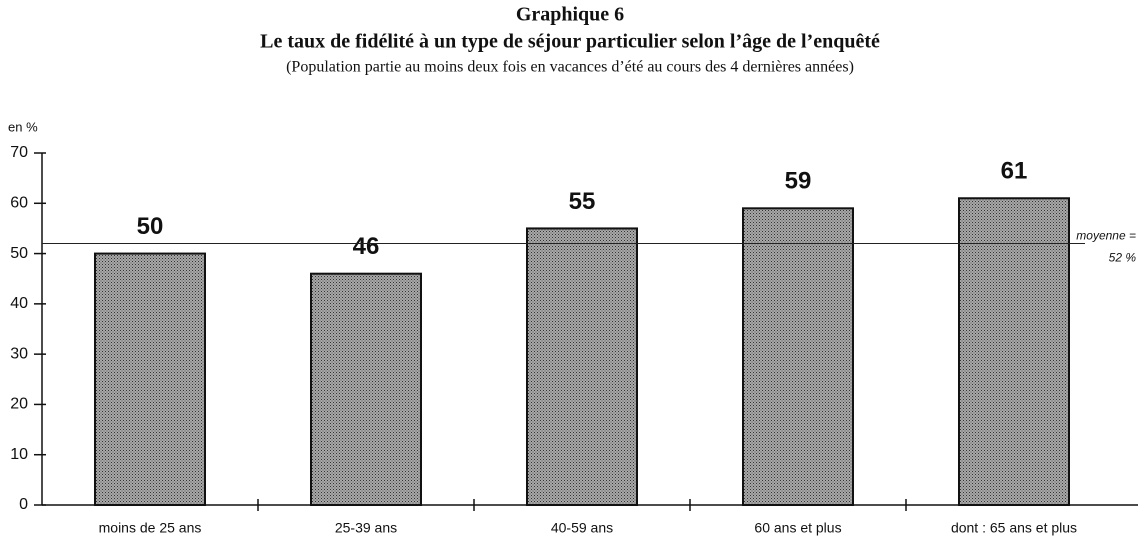  Describe the element at coordinates (1106, 236) in the screenshot. I see `mean-label: moyenne =` at that location.